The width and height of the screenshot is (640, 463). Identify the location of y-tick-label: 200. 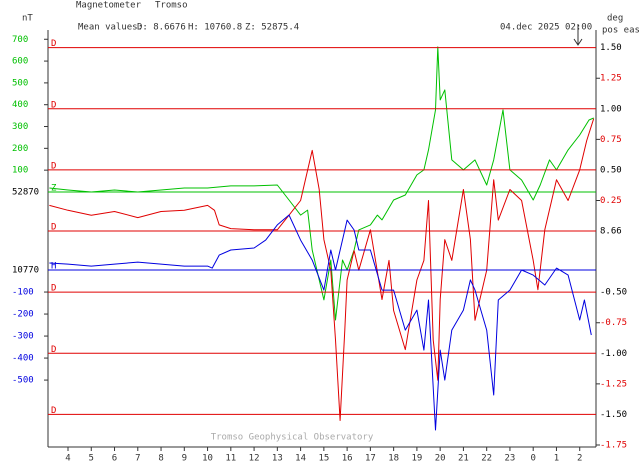
(20, 149).